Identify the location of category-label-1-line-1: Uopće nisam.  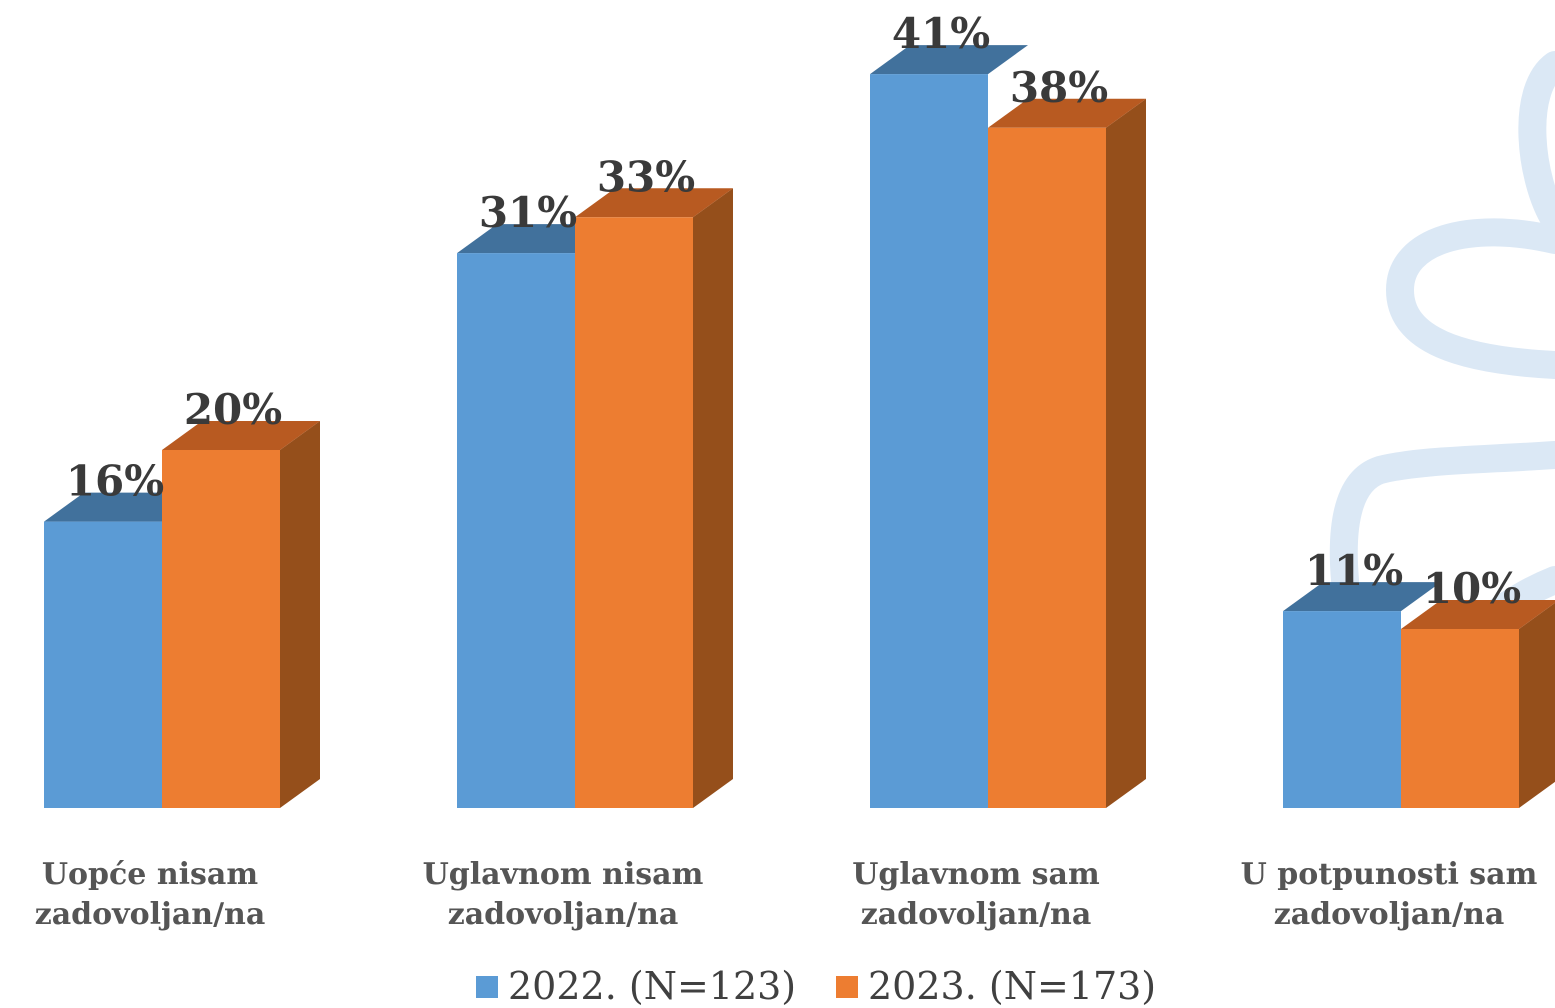
(150, 874).